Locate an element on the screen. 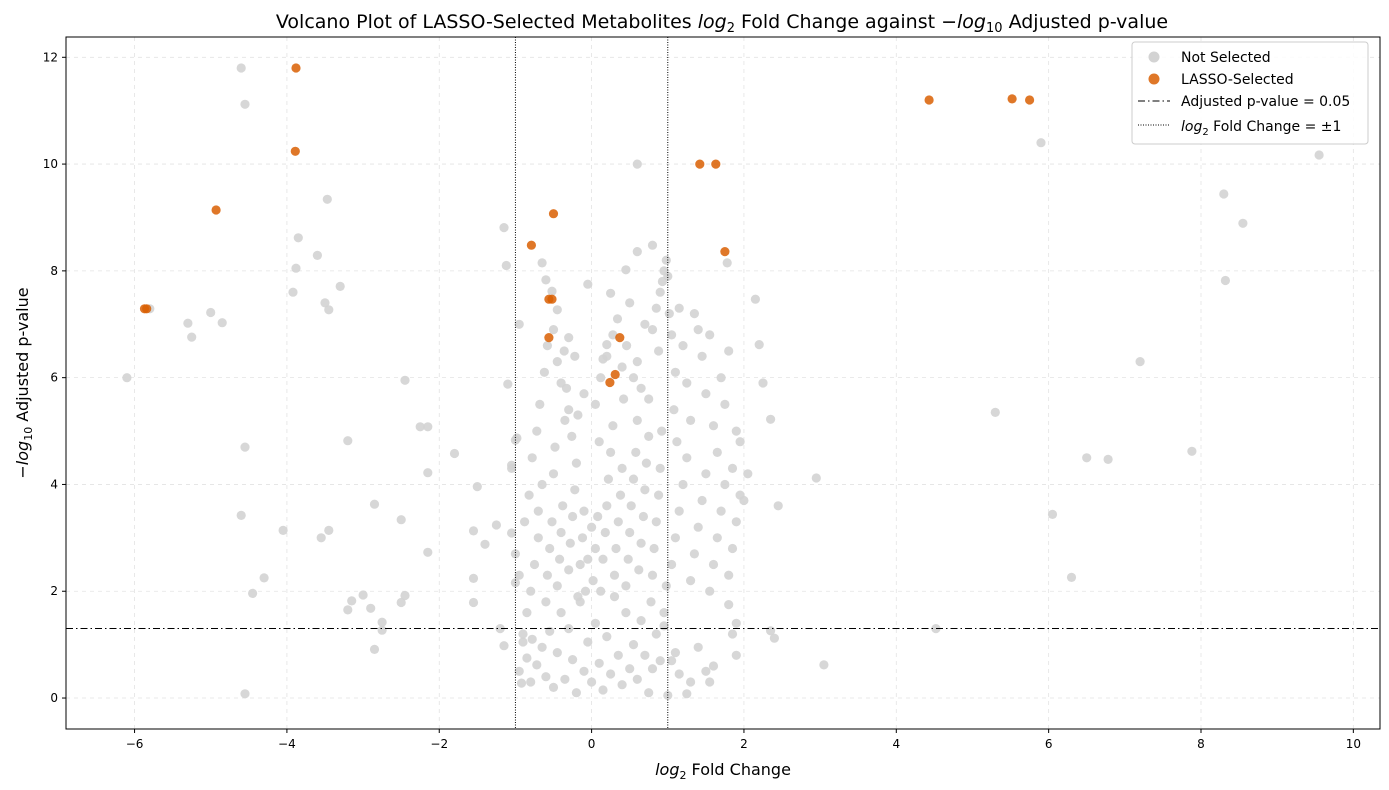 The height and width of the screenshot is (790, 1389). legend-box is located at coordinates (1250, 93).